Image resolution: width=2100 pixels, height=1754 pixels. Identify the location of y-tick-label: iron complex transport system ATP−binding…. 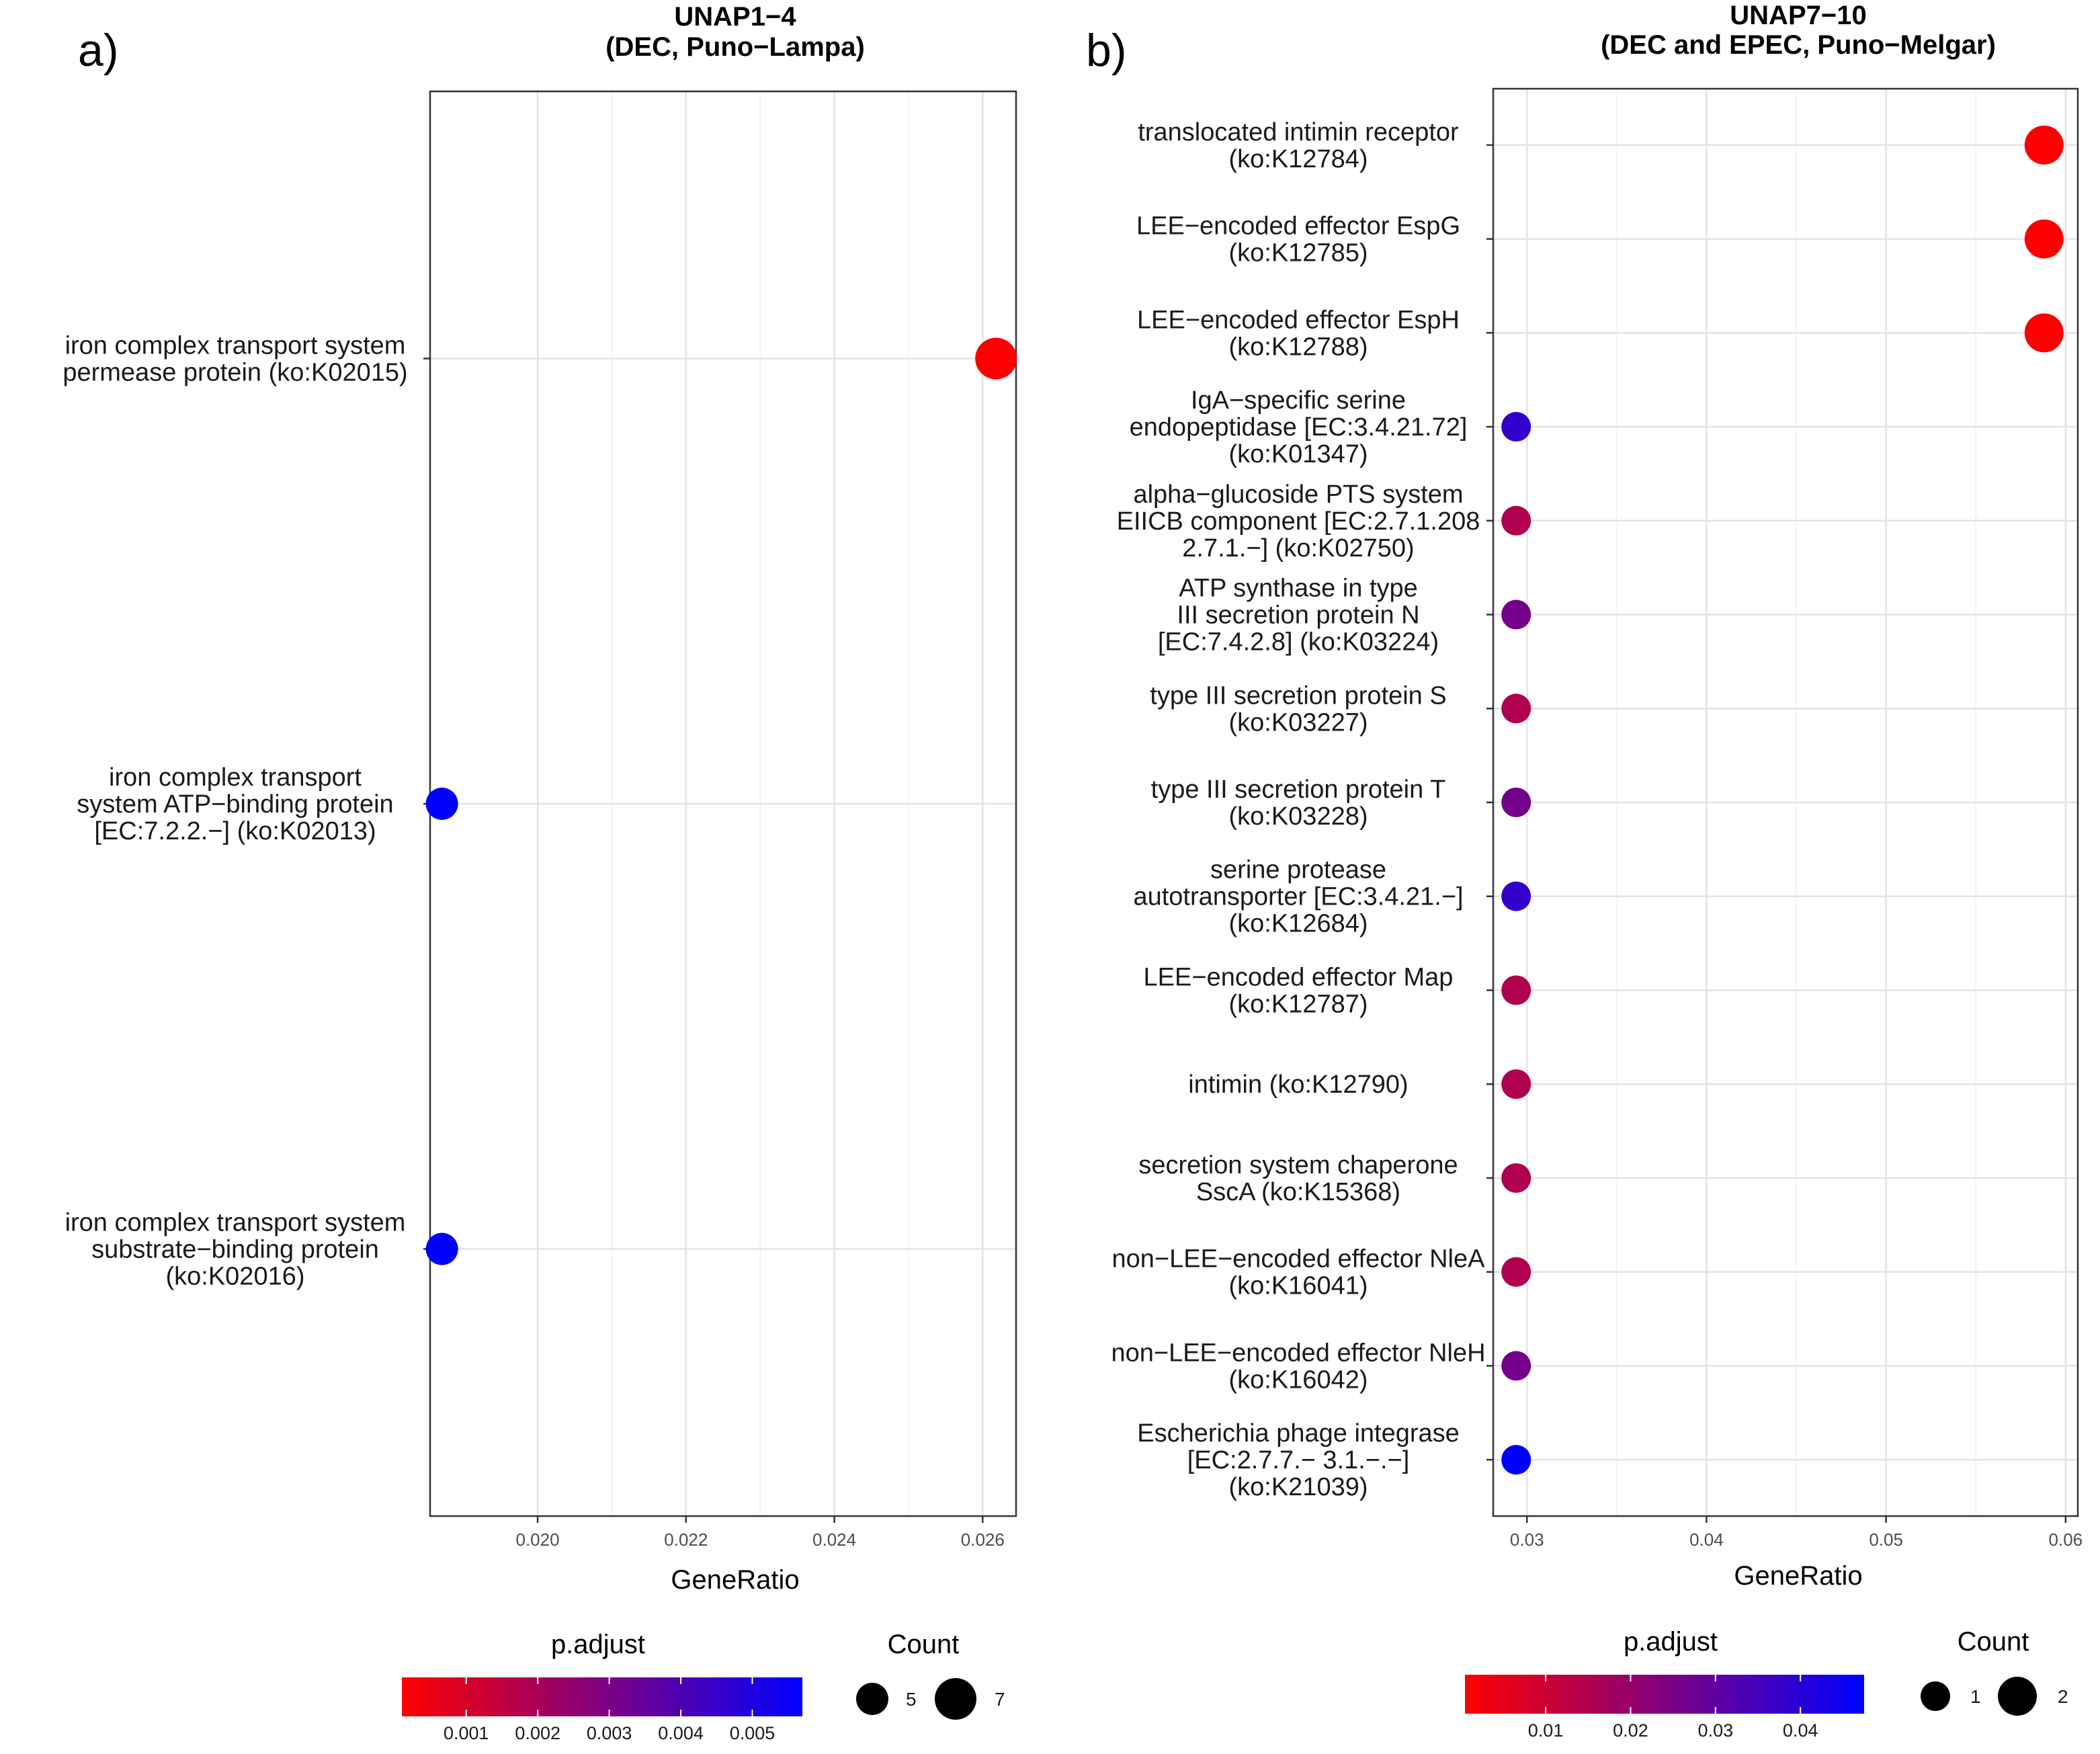
(235, 804).